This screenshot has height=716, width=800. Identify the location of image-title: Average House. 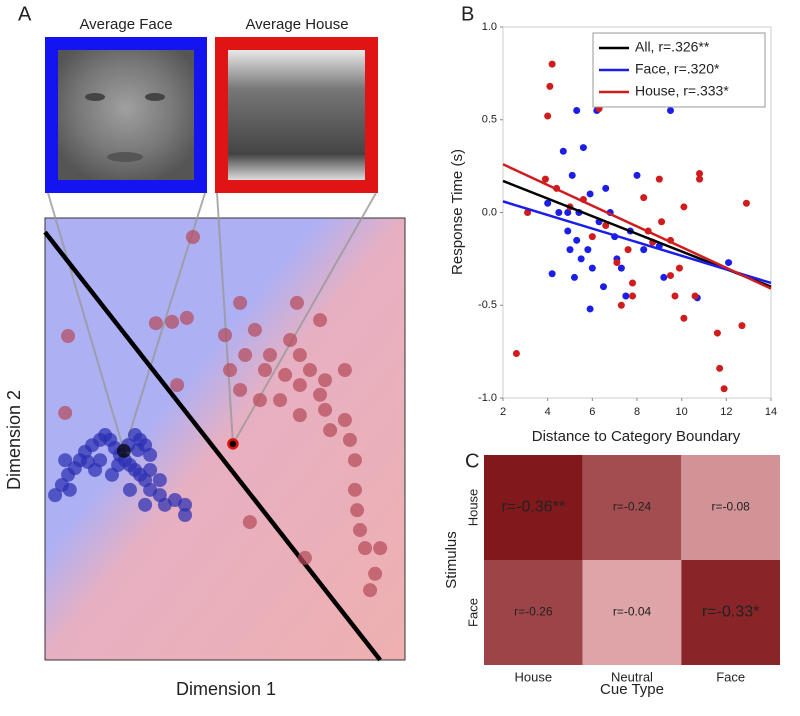
(296, 24).